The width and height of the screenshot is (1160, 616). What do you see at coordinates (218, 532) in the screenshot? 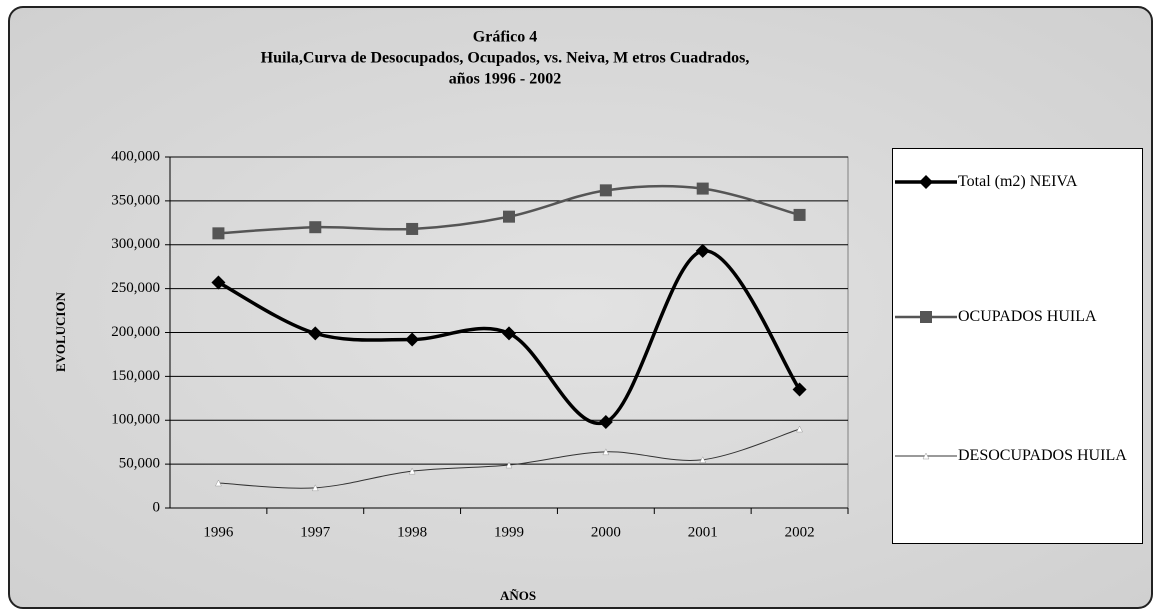
I see `x-tick-label: 1996` at bounding box center [218, 532].